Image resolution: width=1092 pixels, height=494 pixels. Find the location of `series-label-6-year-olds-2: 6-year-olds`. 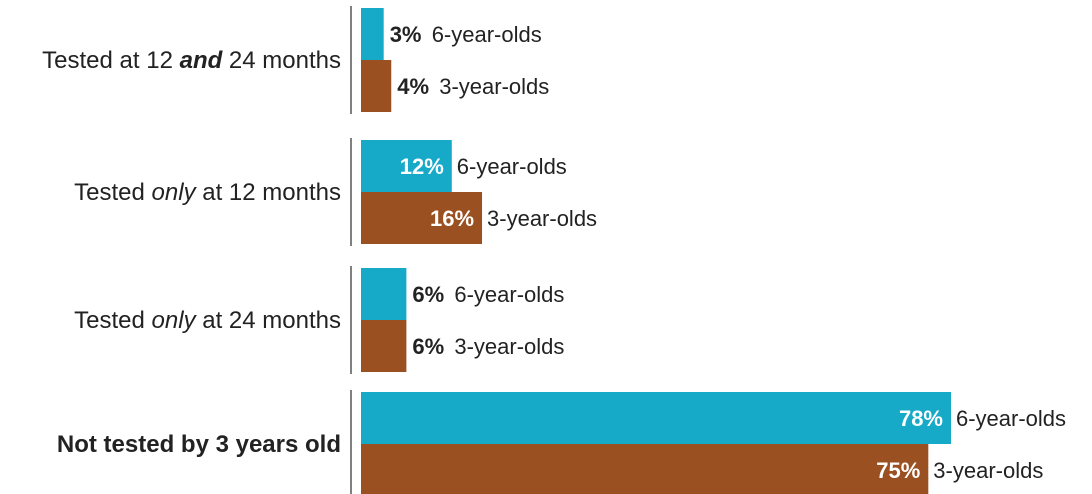

series-label-6-year-olds-2: 6-year-olds is located at coordinates (512, 166).